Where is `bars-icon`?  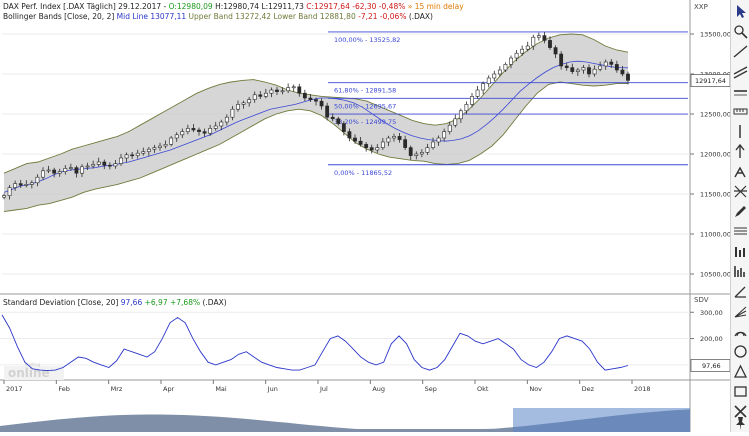
bars-icon is located at coordinates (740, 251).